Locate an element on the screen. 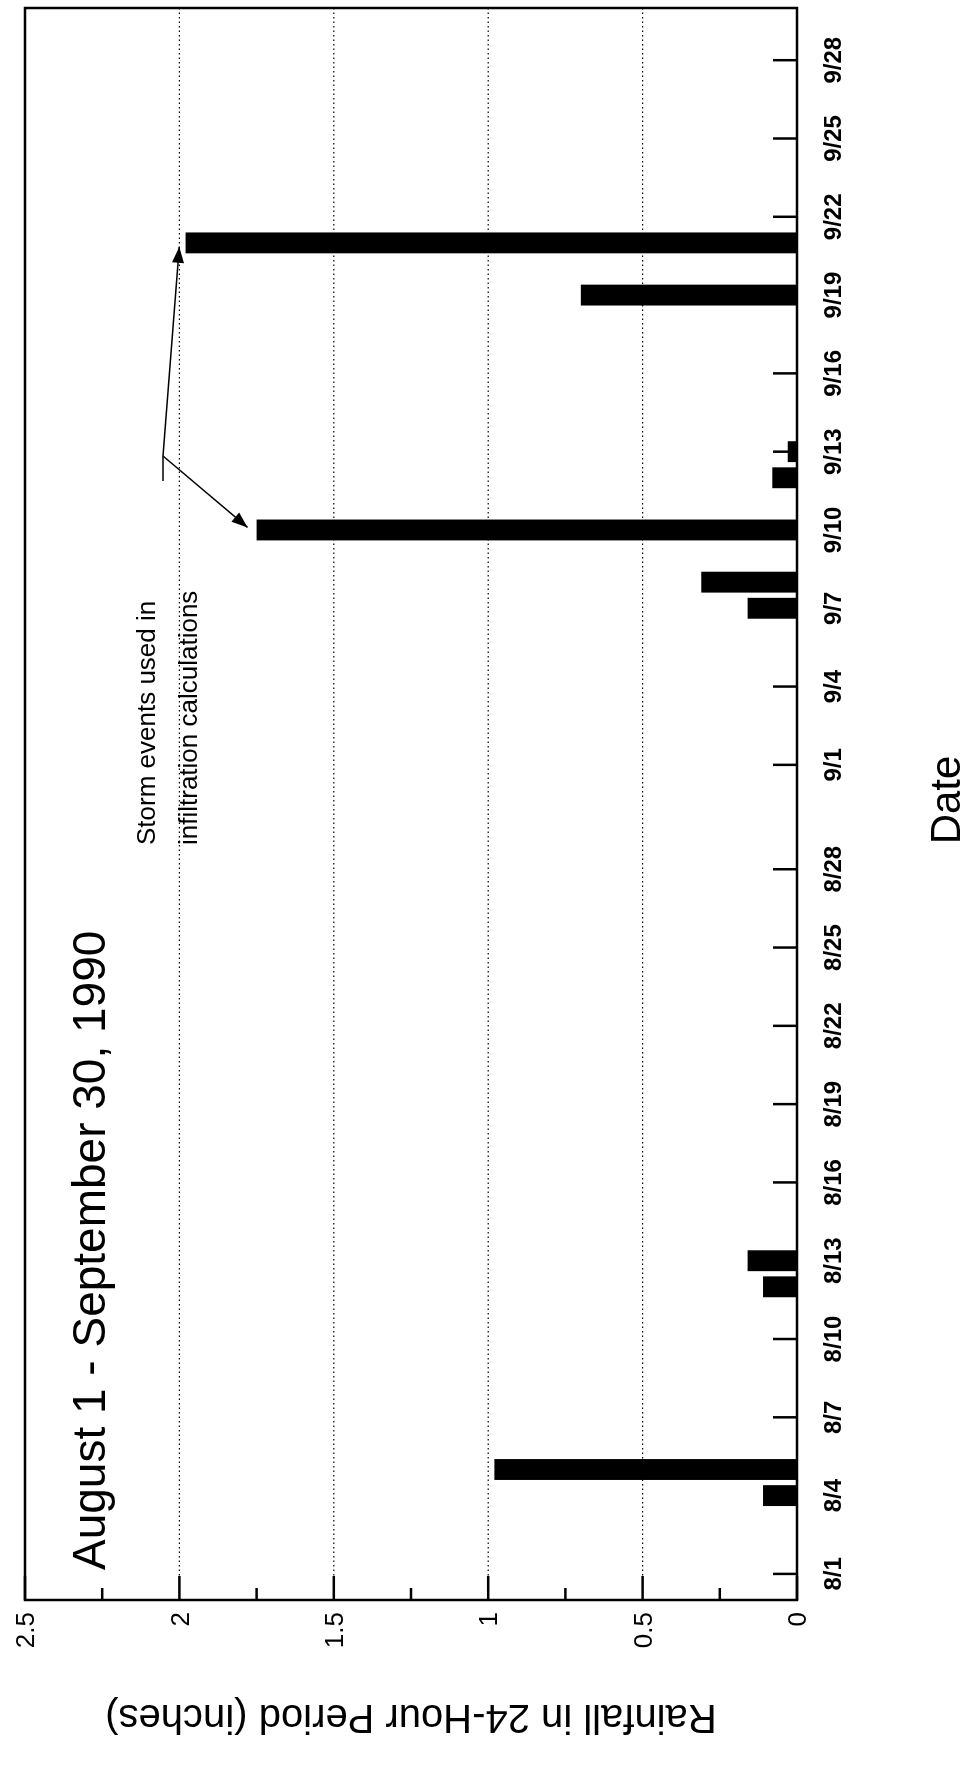  y-tick-label: 8/28 is located at coordinates (832, 869).